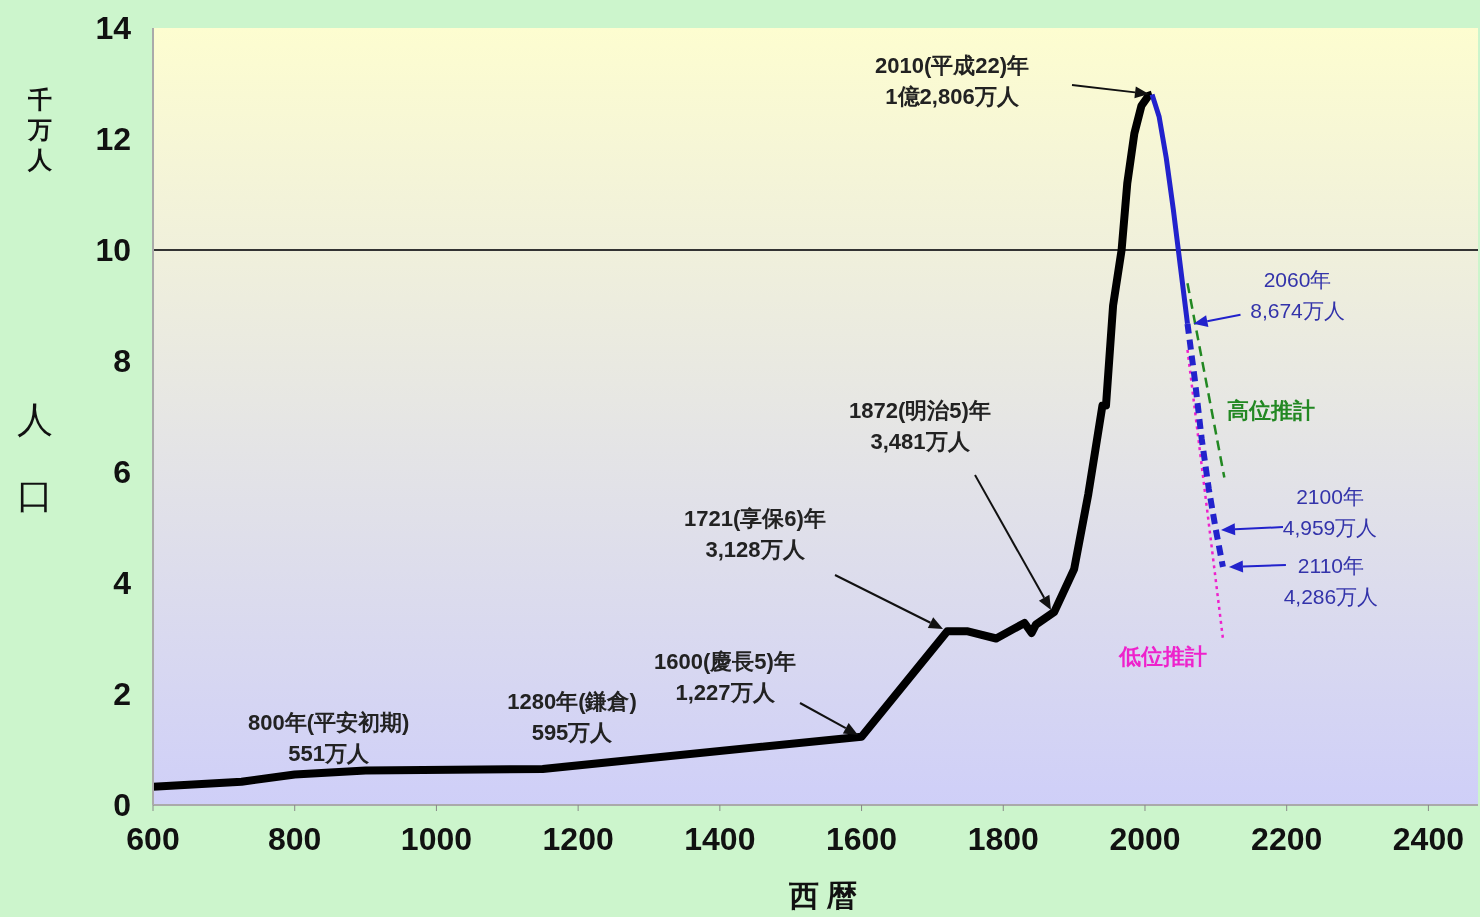 The image size is (1480, 917). Describe the element at coordinates (1297, 294) in the screenshot. I see `annotation: 2060年 8,674万人` at that location.